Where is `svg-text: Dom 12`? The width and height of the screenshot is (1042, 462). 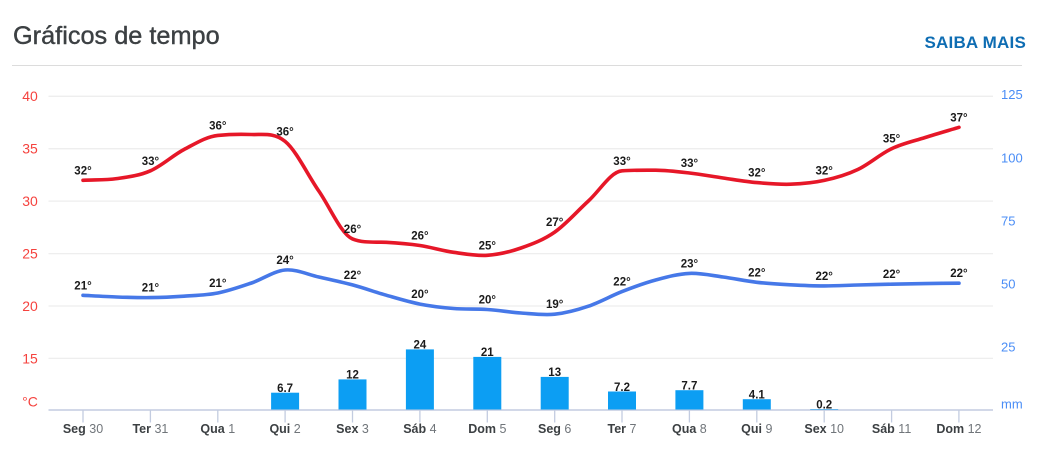
svg-text: Dom 12 is located at coordinates (958, 429).